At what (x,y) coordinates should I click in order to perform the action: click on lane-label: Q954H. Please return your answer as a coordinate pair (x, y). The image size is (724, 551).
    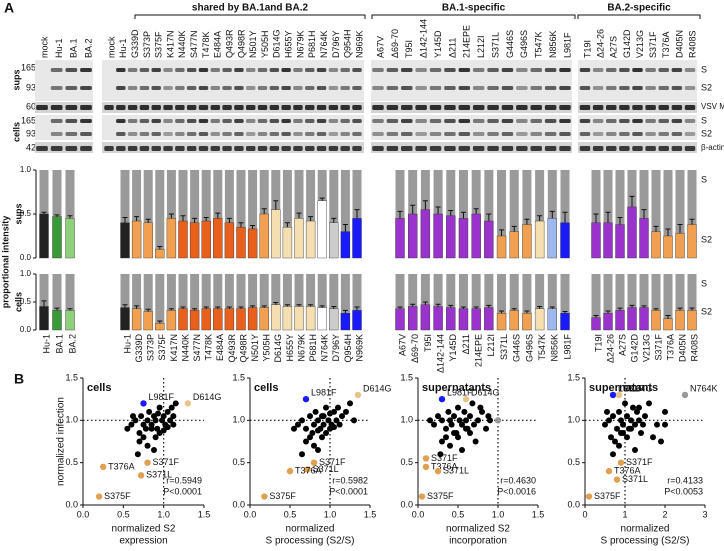
    Looking at the image, I should click on (348, 43).